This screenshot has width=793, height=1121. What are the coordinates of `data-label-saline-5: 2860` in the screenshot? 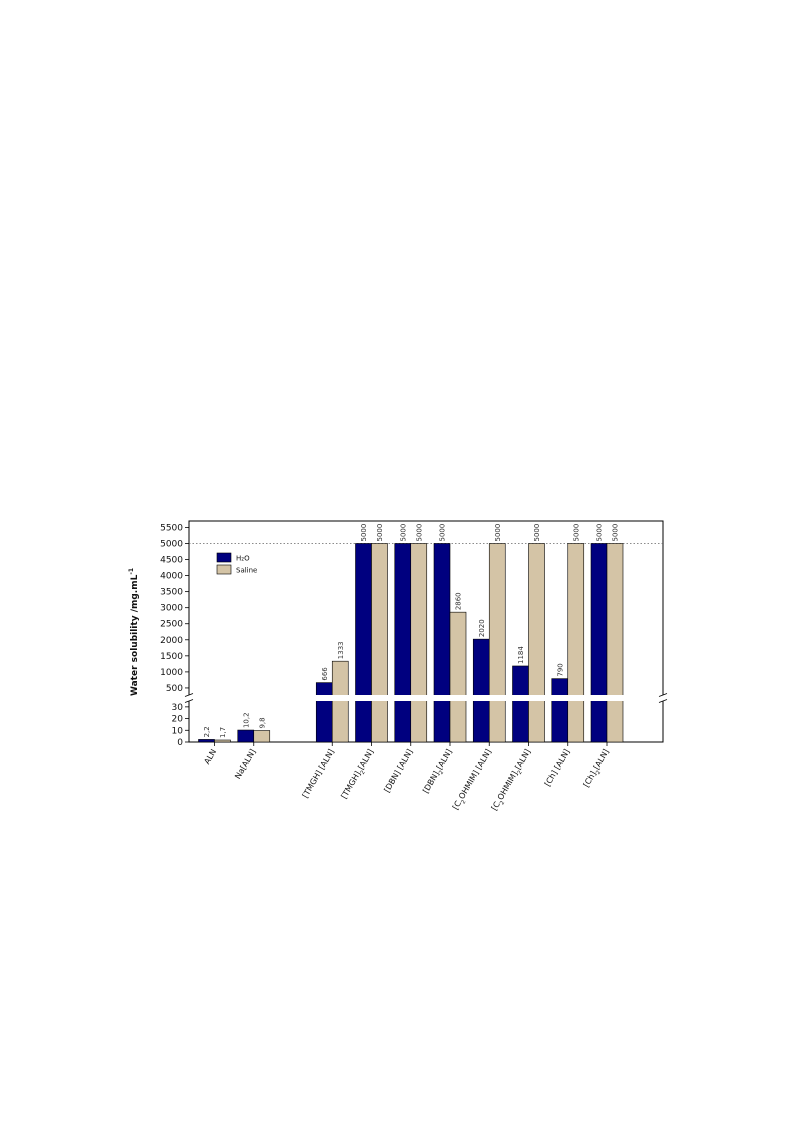 It's located at (459, 601).